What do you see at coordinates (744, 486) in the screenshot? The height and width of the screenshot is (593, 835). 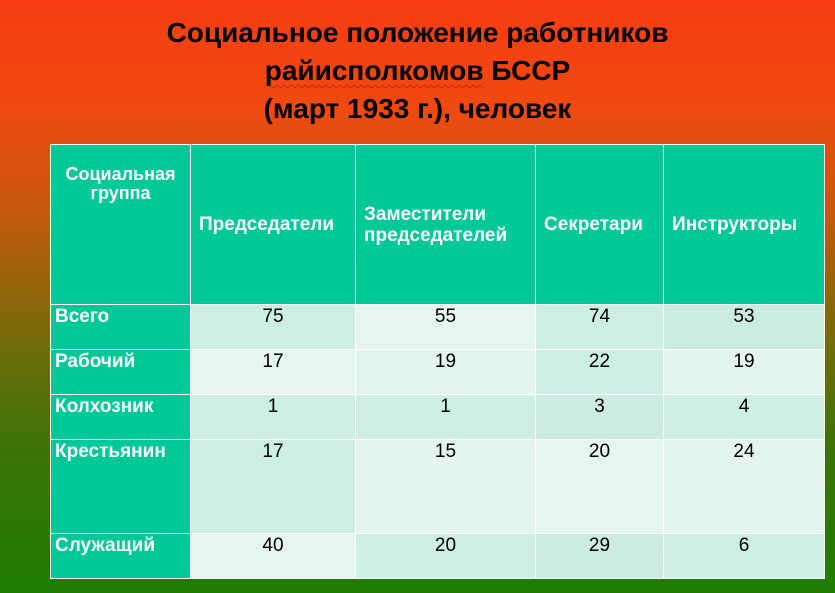 I see `table-cell: 24` at bounding box center [744, 486].